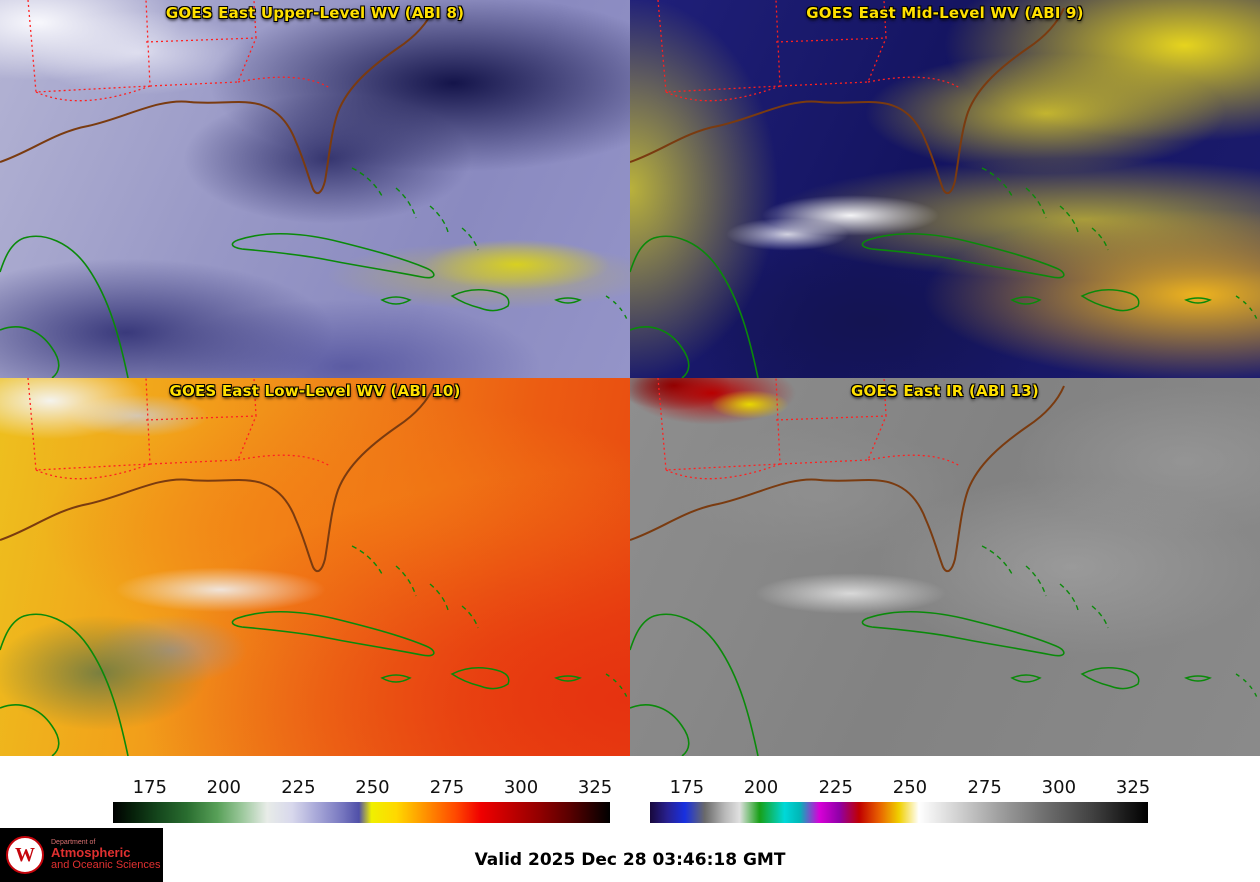 The height and width of the screenshot is (882, 1260). Describe the element at coordinates (73, 842) in the screenshot. I see `logo-dept-line: Department of` at that location.